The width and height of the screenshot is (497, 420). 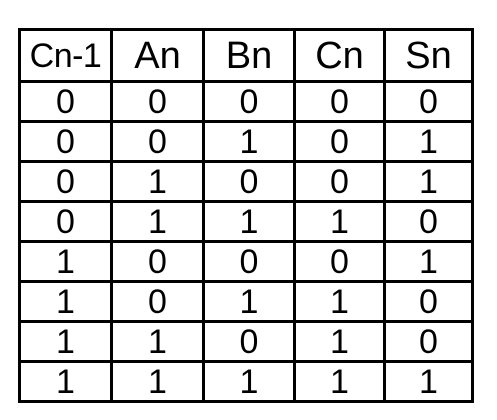 I want to click on table-row: 1 1 0 1 0, so click(x=246, y=341).